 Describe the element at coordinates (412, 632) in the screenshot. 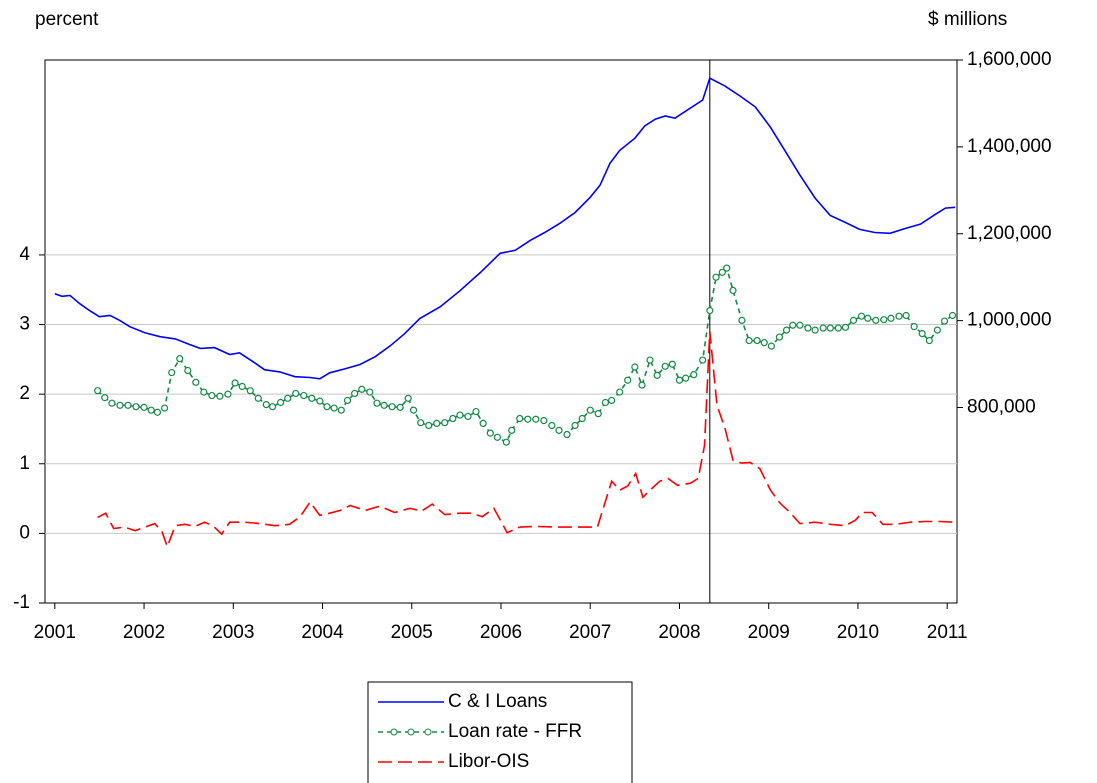

I see `x-tick-label: 2005` at that location.